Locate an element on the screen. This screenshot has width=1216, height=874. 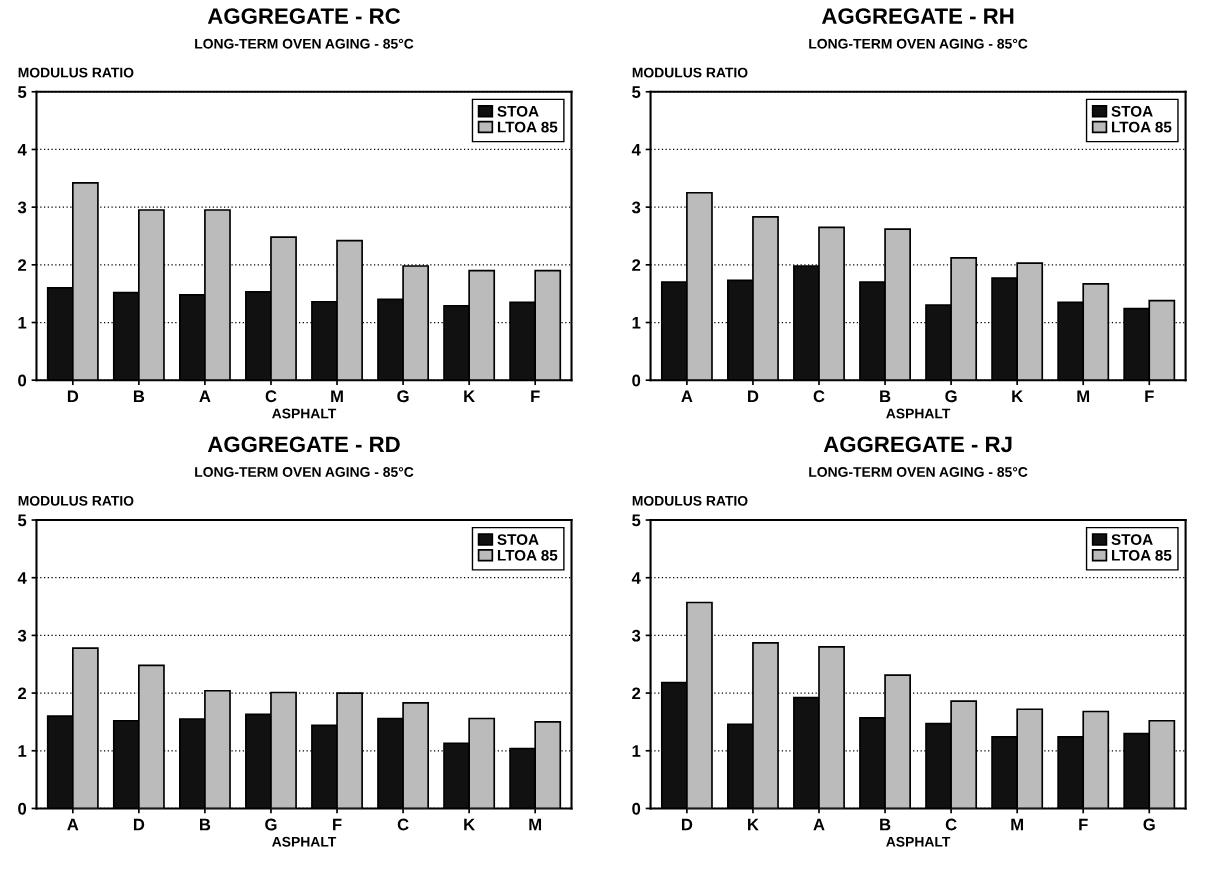
chart-title: AGGREGATE - RH is located at coordinates (917, 16).